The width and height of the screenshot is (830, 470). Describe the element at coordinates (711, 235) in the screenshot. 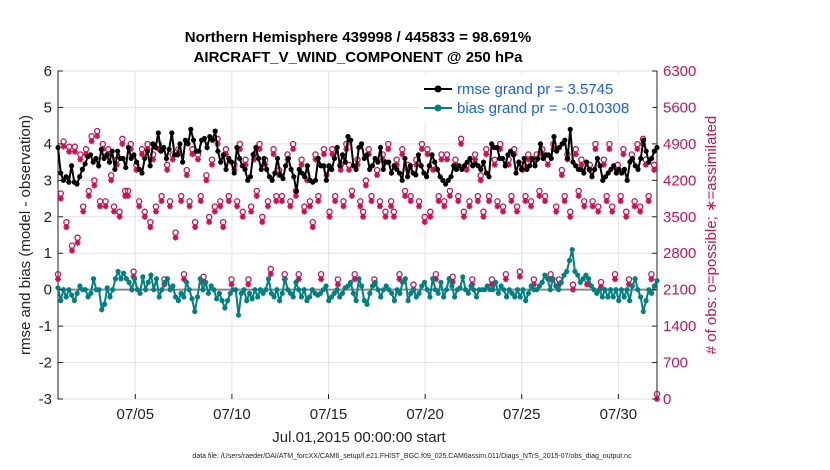

I see `y-axis-right-label: # of obs: o=possible; ∗=assimilated` at that location.